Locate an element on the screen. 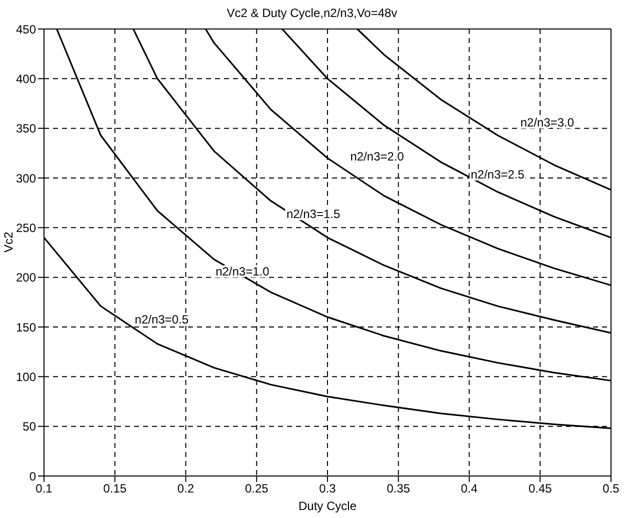  y-tick-label: 300 is located at coordinates (26, 178).